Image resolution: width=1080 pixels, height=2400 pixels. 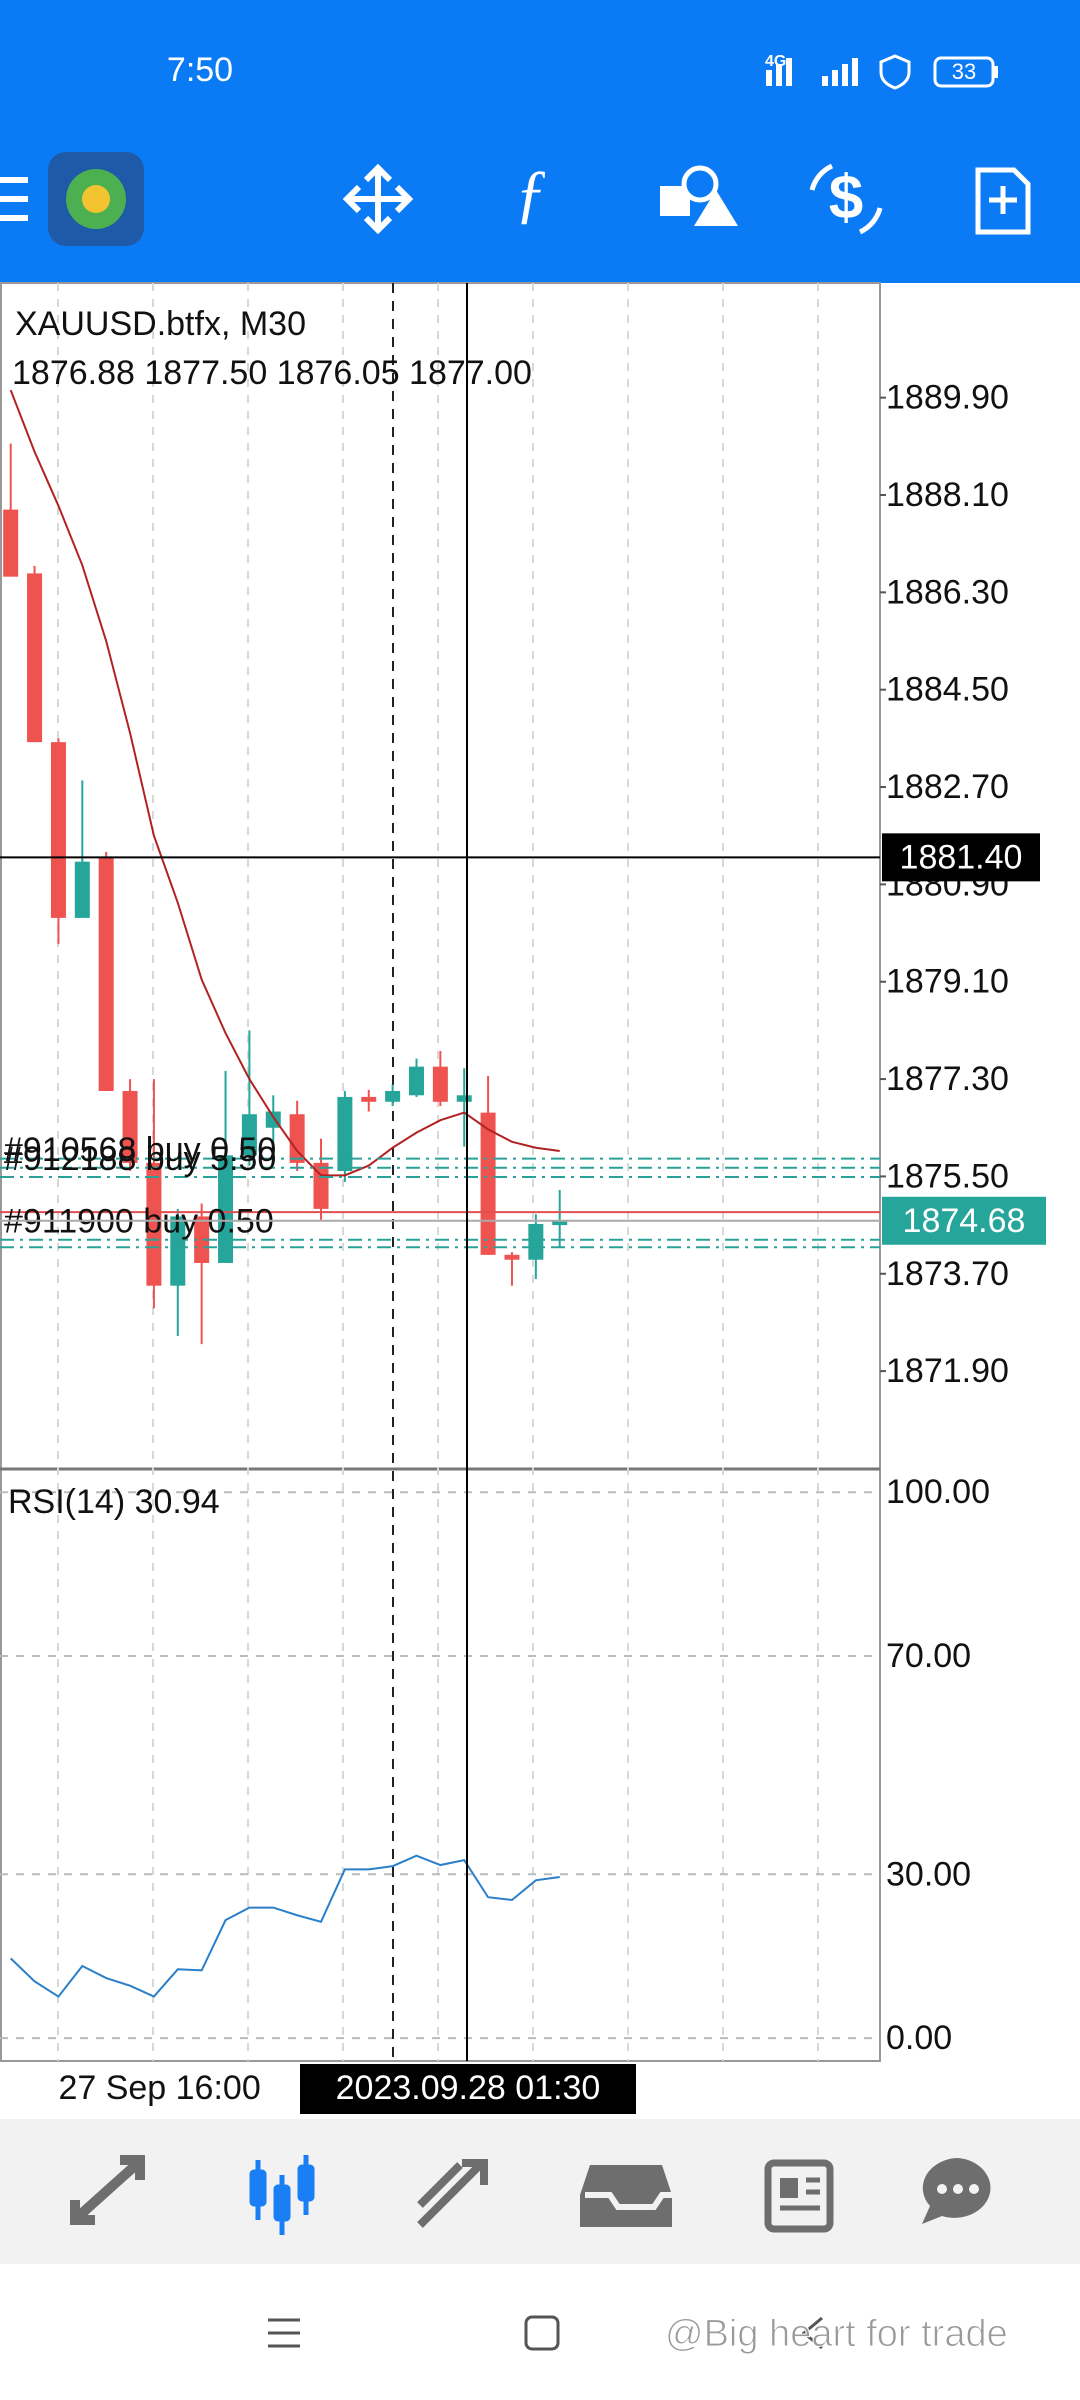 What do you see at coordinates (947, 1274) in the screenshot?
I see `y-tick-label: 1873.70` at bounding box center [947, 1274].